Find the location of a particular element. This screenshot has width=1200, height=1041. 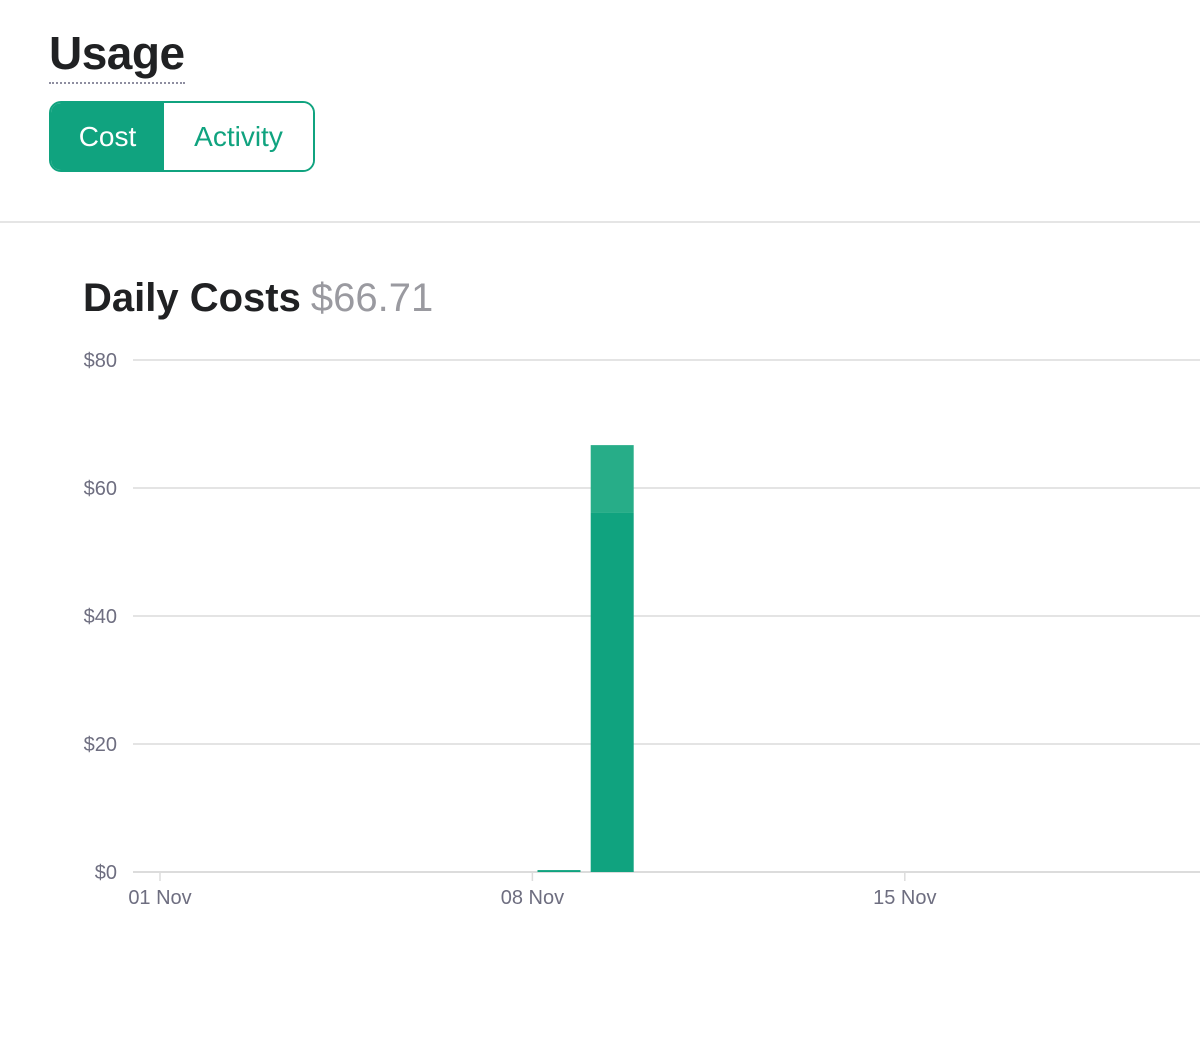

y-tick-label: $40 is located at coordinates (100, 617).